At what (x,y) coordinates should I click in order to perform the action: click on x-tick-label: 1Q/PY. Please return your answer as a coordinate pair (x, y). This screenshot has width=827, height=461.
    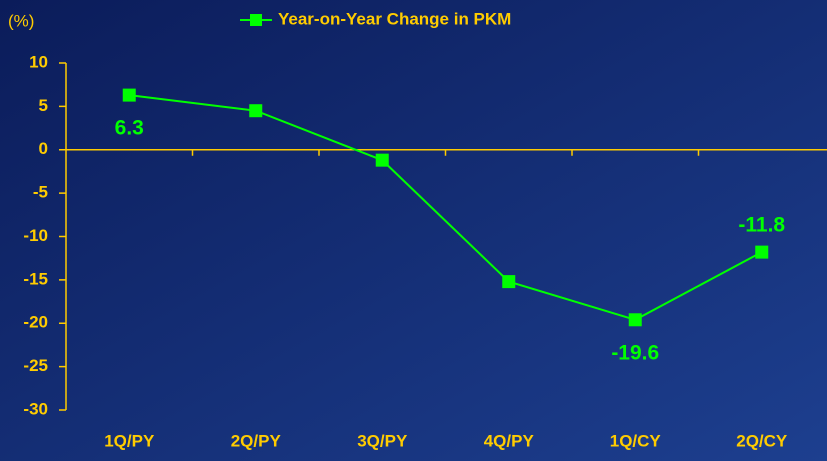
    Looking at the image, I should click on (129, 440).